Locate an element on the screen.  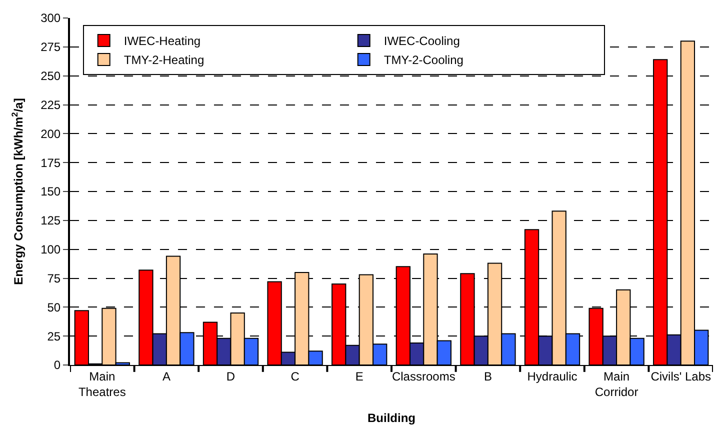
y-tick-label: 300 is located at coordinates (50, 18).